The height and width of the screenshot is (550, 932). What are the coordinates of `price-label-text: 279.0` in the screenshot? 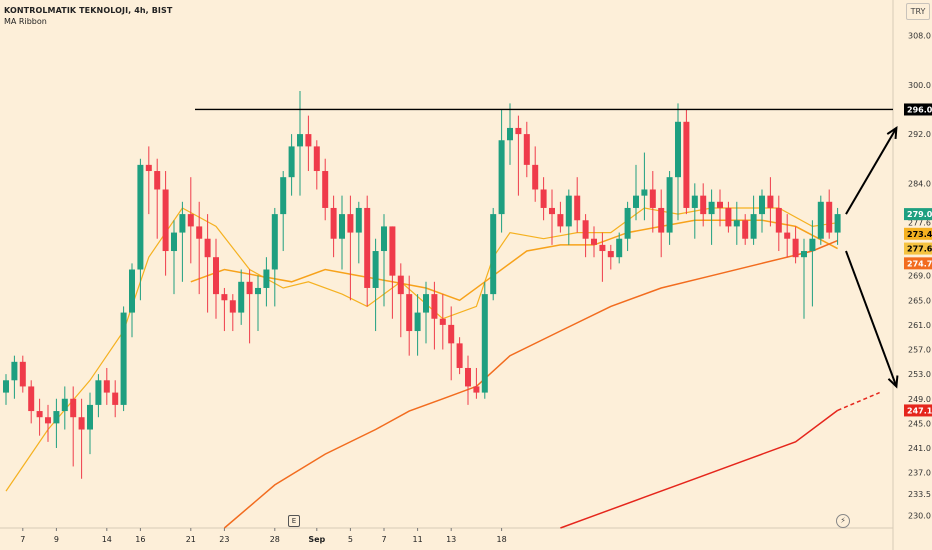 It's located at (919, 214).